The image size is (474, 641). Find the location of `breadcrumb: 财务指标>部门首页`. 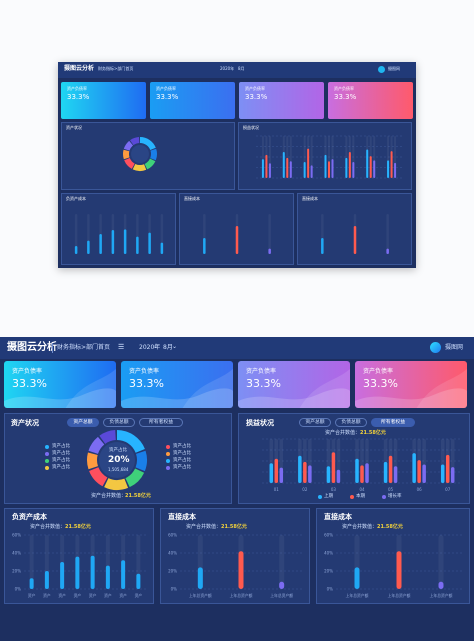

breadcrumb: 财务指标>部门首页 is located at coordinates (84, 347).